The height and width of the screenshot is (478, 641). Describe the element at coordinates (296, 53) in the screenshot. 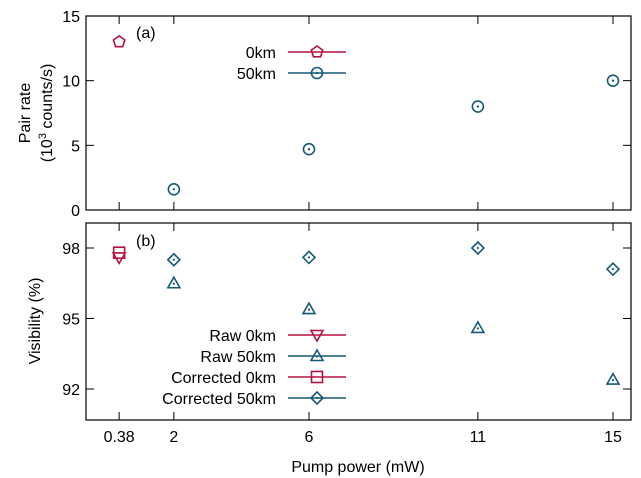

I see `legend-entry: 0km` at that location.